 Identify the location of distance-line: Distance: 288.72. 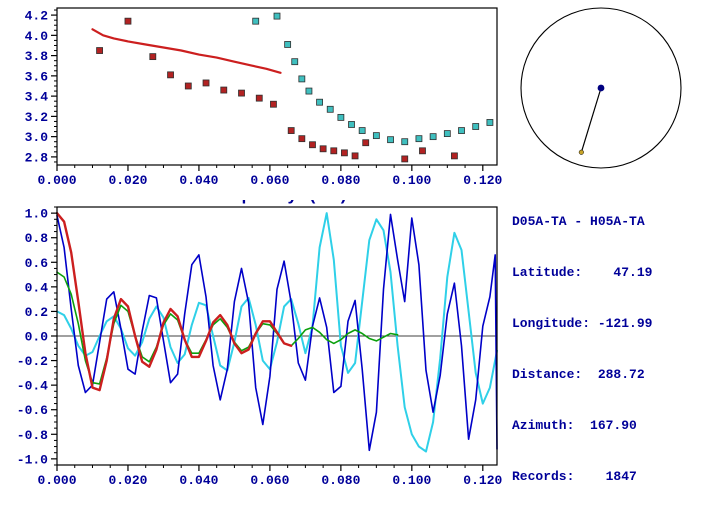
(578, 374).